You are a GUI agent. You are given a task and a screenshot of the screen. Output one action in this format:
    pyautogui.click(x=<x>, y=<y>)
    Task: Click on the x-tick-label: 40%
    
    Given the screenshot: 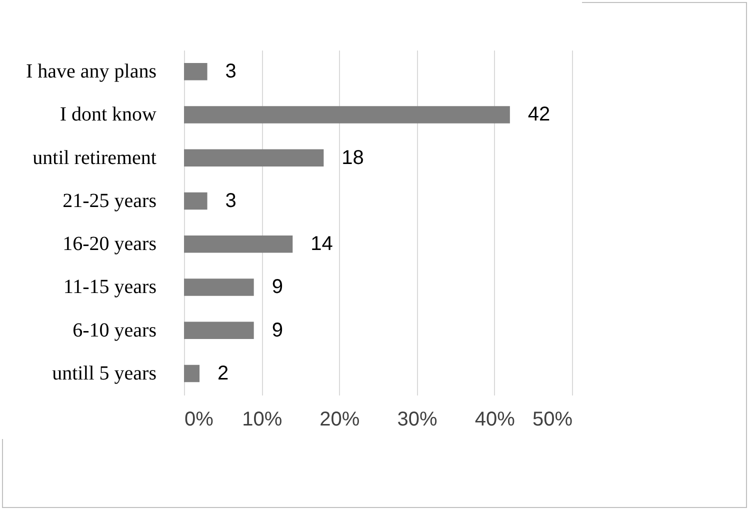 What is the action you would take?
    pyautogui.click(x=495, y=419)
    